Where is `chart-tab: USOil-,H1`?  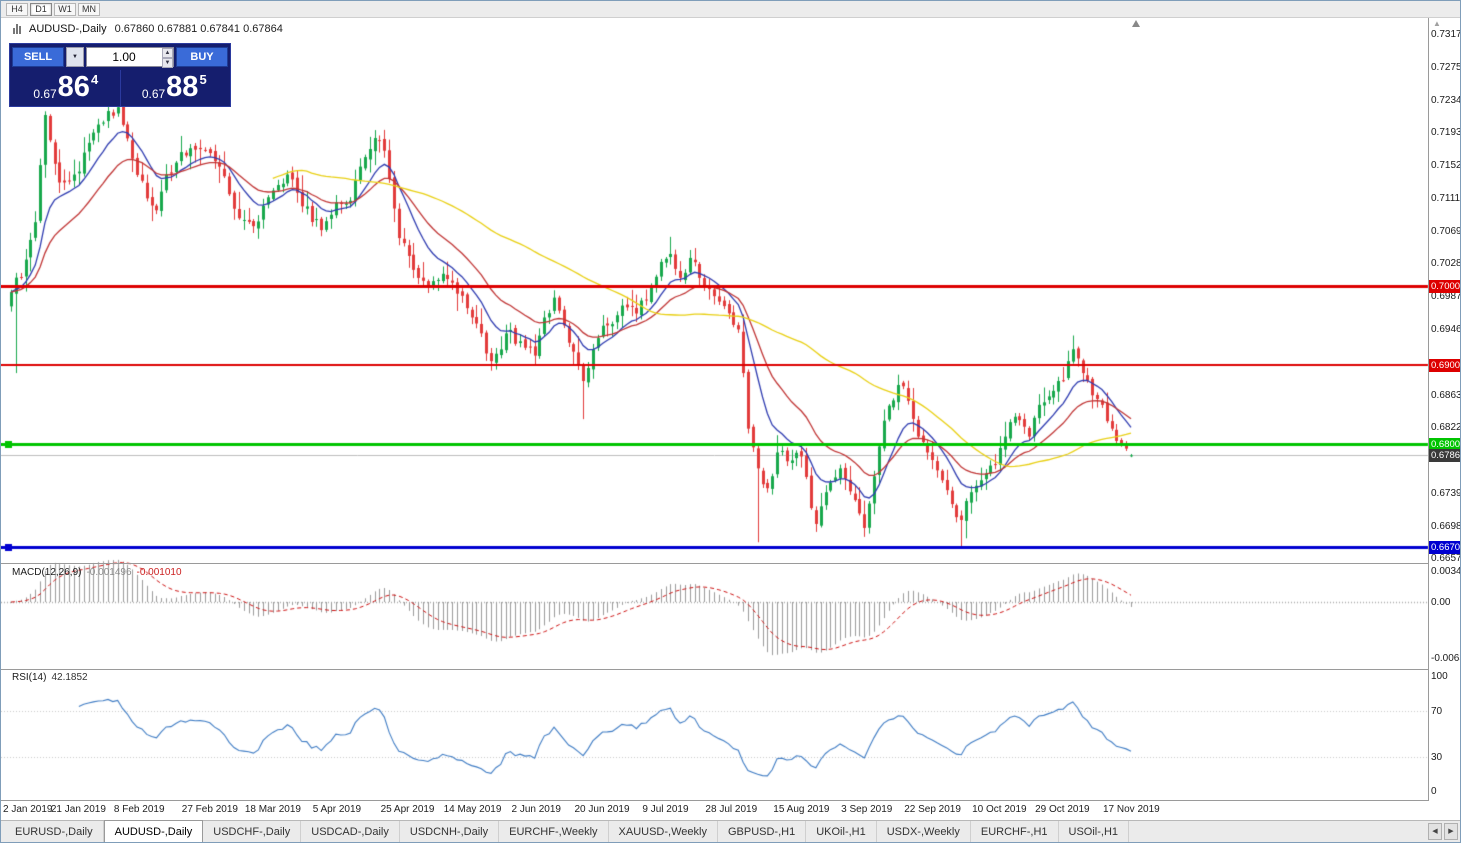 chart-tab: USOil-,H1 is located at coordinates (1094, 831).